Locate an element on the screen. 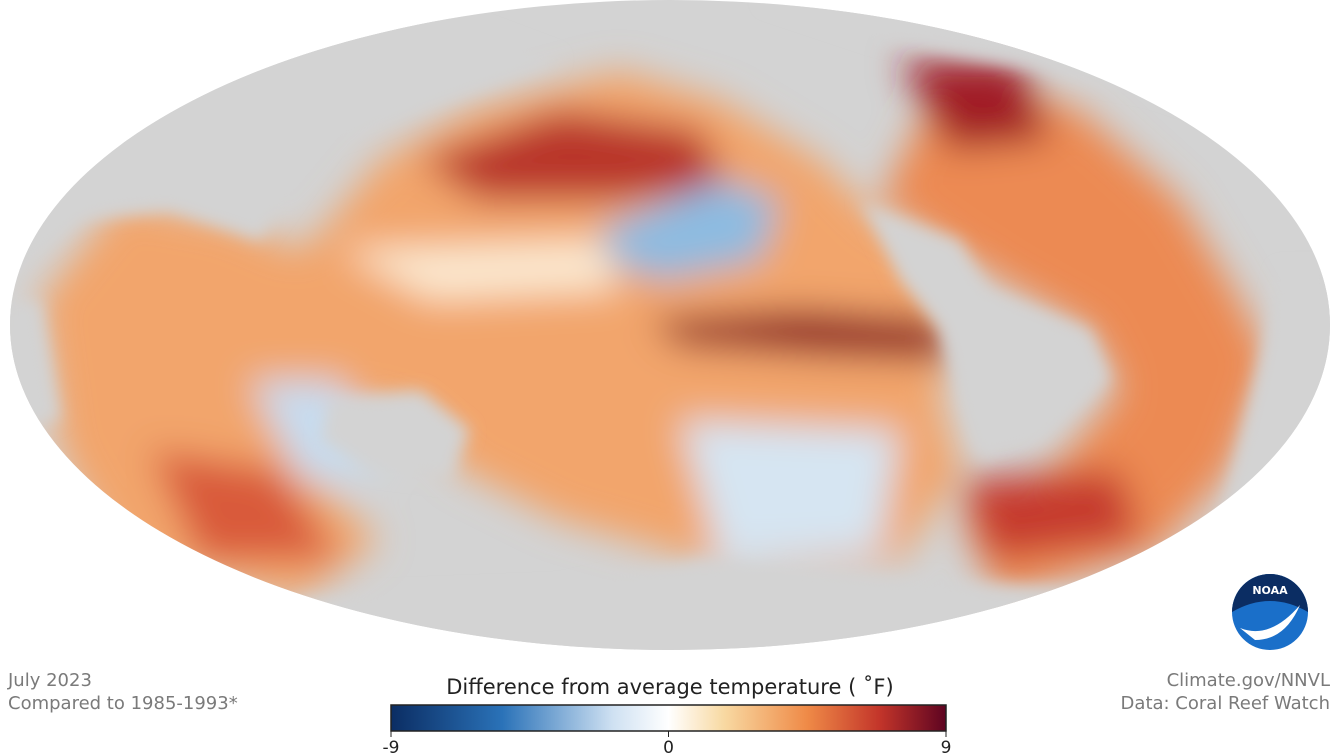 This screenshot has height=753, width=1338. noaa-logo: NOAA is located at coordinates (1270, 612).